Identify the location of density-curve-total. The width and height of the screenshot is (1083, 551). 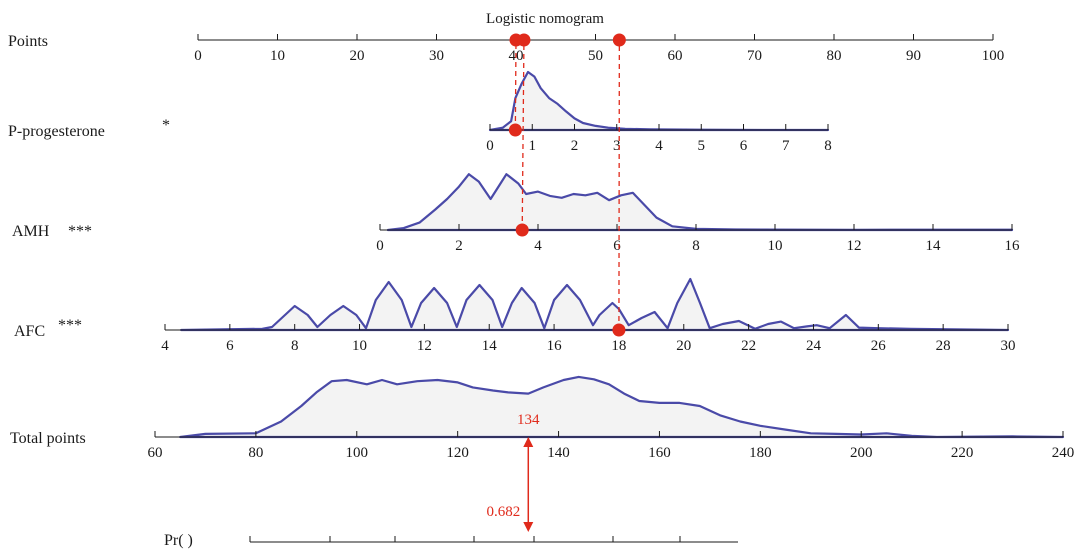
(622, 407).